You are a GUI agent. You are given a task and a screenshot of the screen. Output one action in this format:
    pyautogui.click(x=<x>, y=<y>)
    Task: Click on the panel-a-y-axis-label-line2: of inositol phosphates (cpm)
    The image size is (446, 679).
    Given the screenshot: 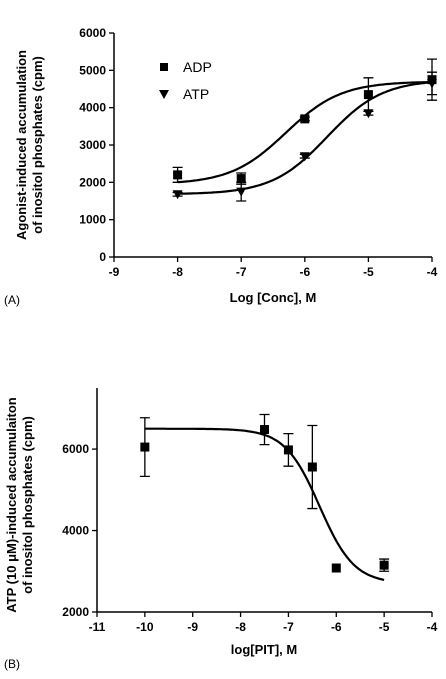 What is the action you would take?
    pyautogui.click(x=37, y=145)
    